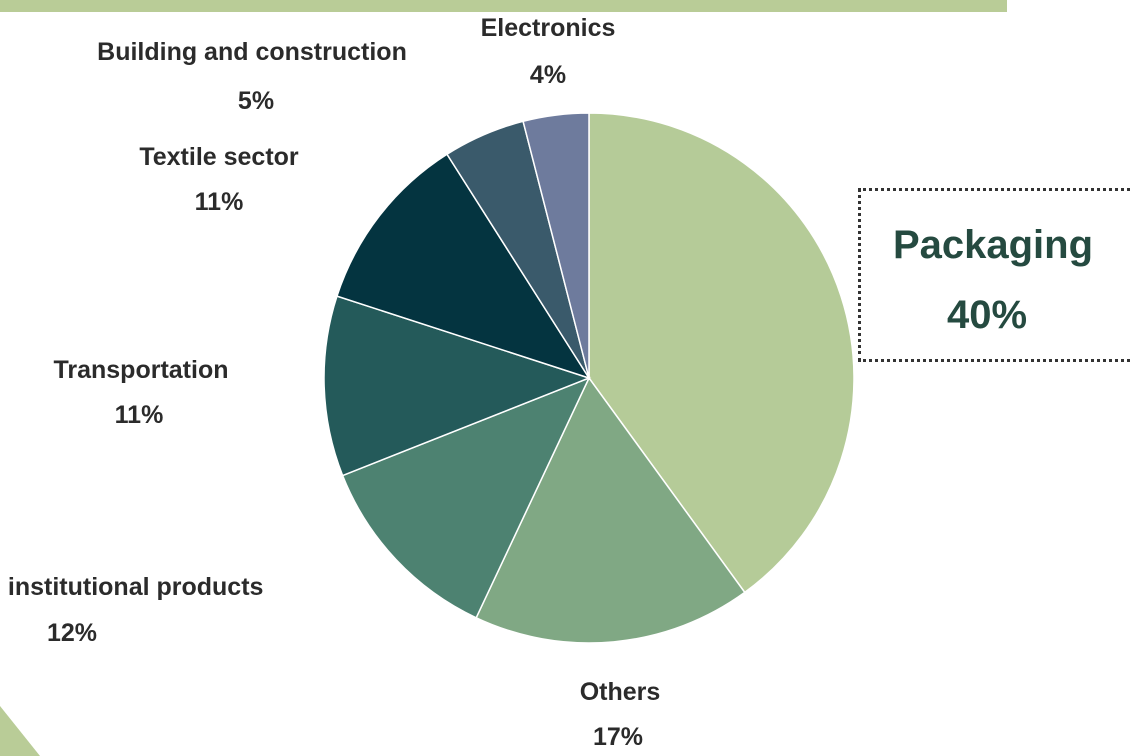 The width and height of the screenshot is (1131, 756). What do you see at coordinates (219, 157) in the screenshot?
I see `label-textile-name: Textile sector` at bounding box center [219, 157].